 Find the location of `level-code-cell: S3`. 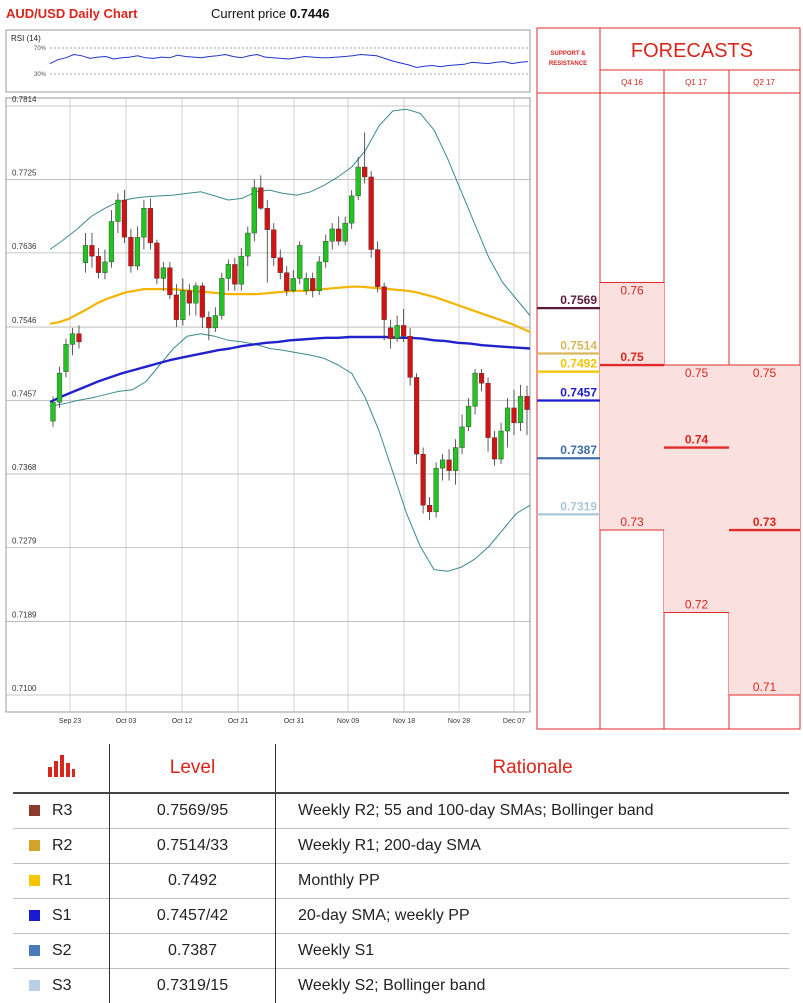

level-code-cell: S3 is located at coordinates (61, 986).